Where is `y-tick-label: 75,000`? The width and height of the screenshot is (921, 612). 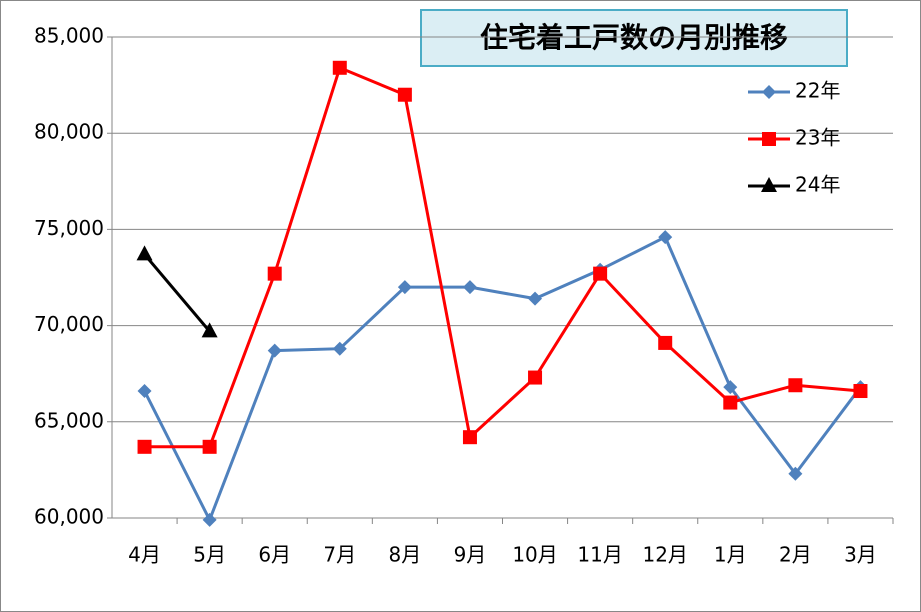 y-tick-label: 75,000 is located at coordinates (69, 228).